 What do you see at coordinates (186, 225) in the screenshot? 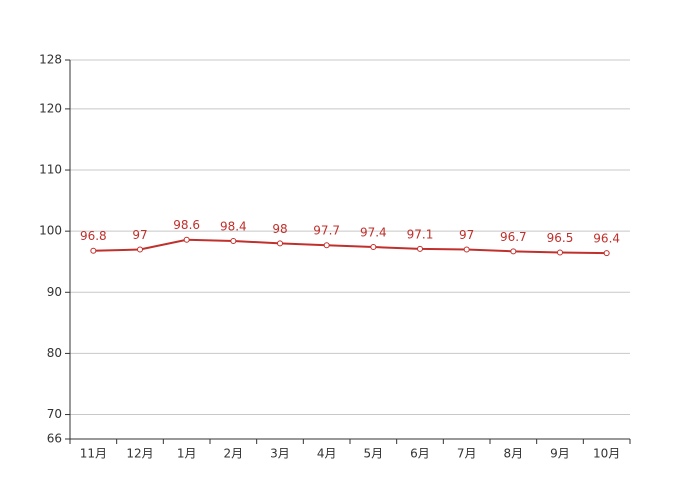
I see `data-label: 98.6` at bounding box center [186, 225].